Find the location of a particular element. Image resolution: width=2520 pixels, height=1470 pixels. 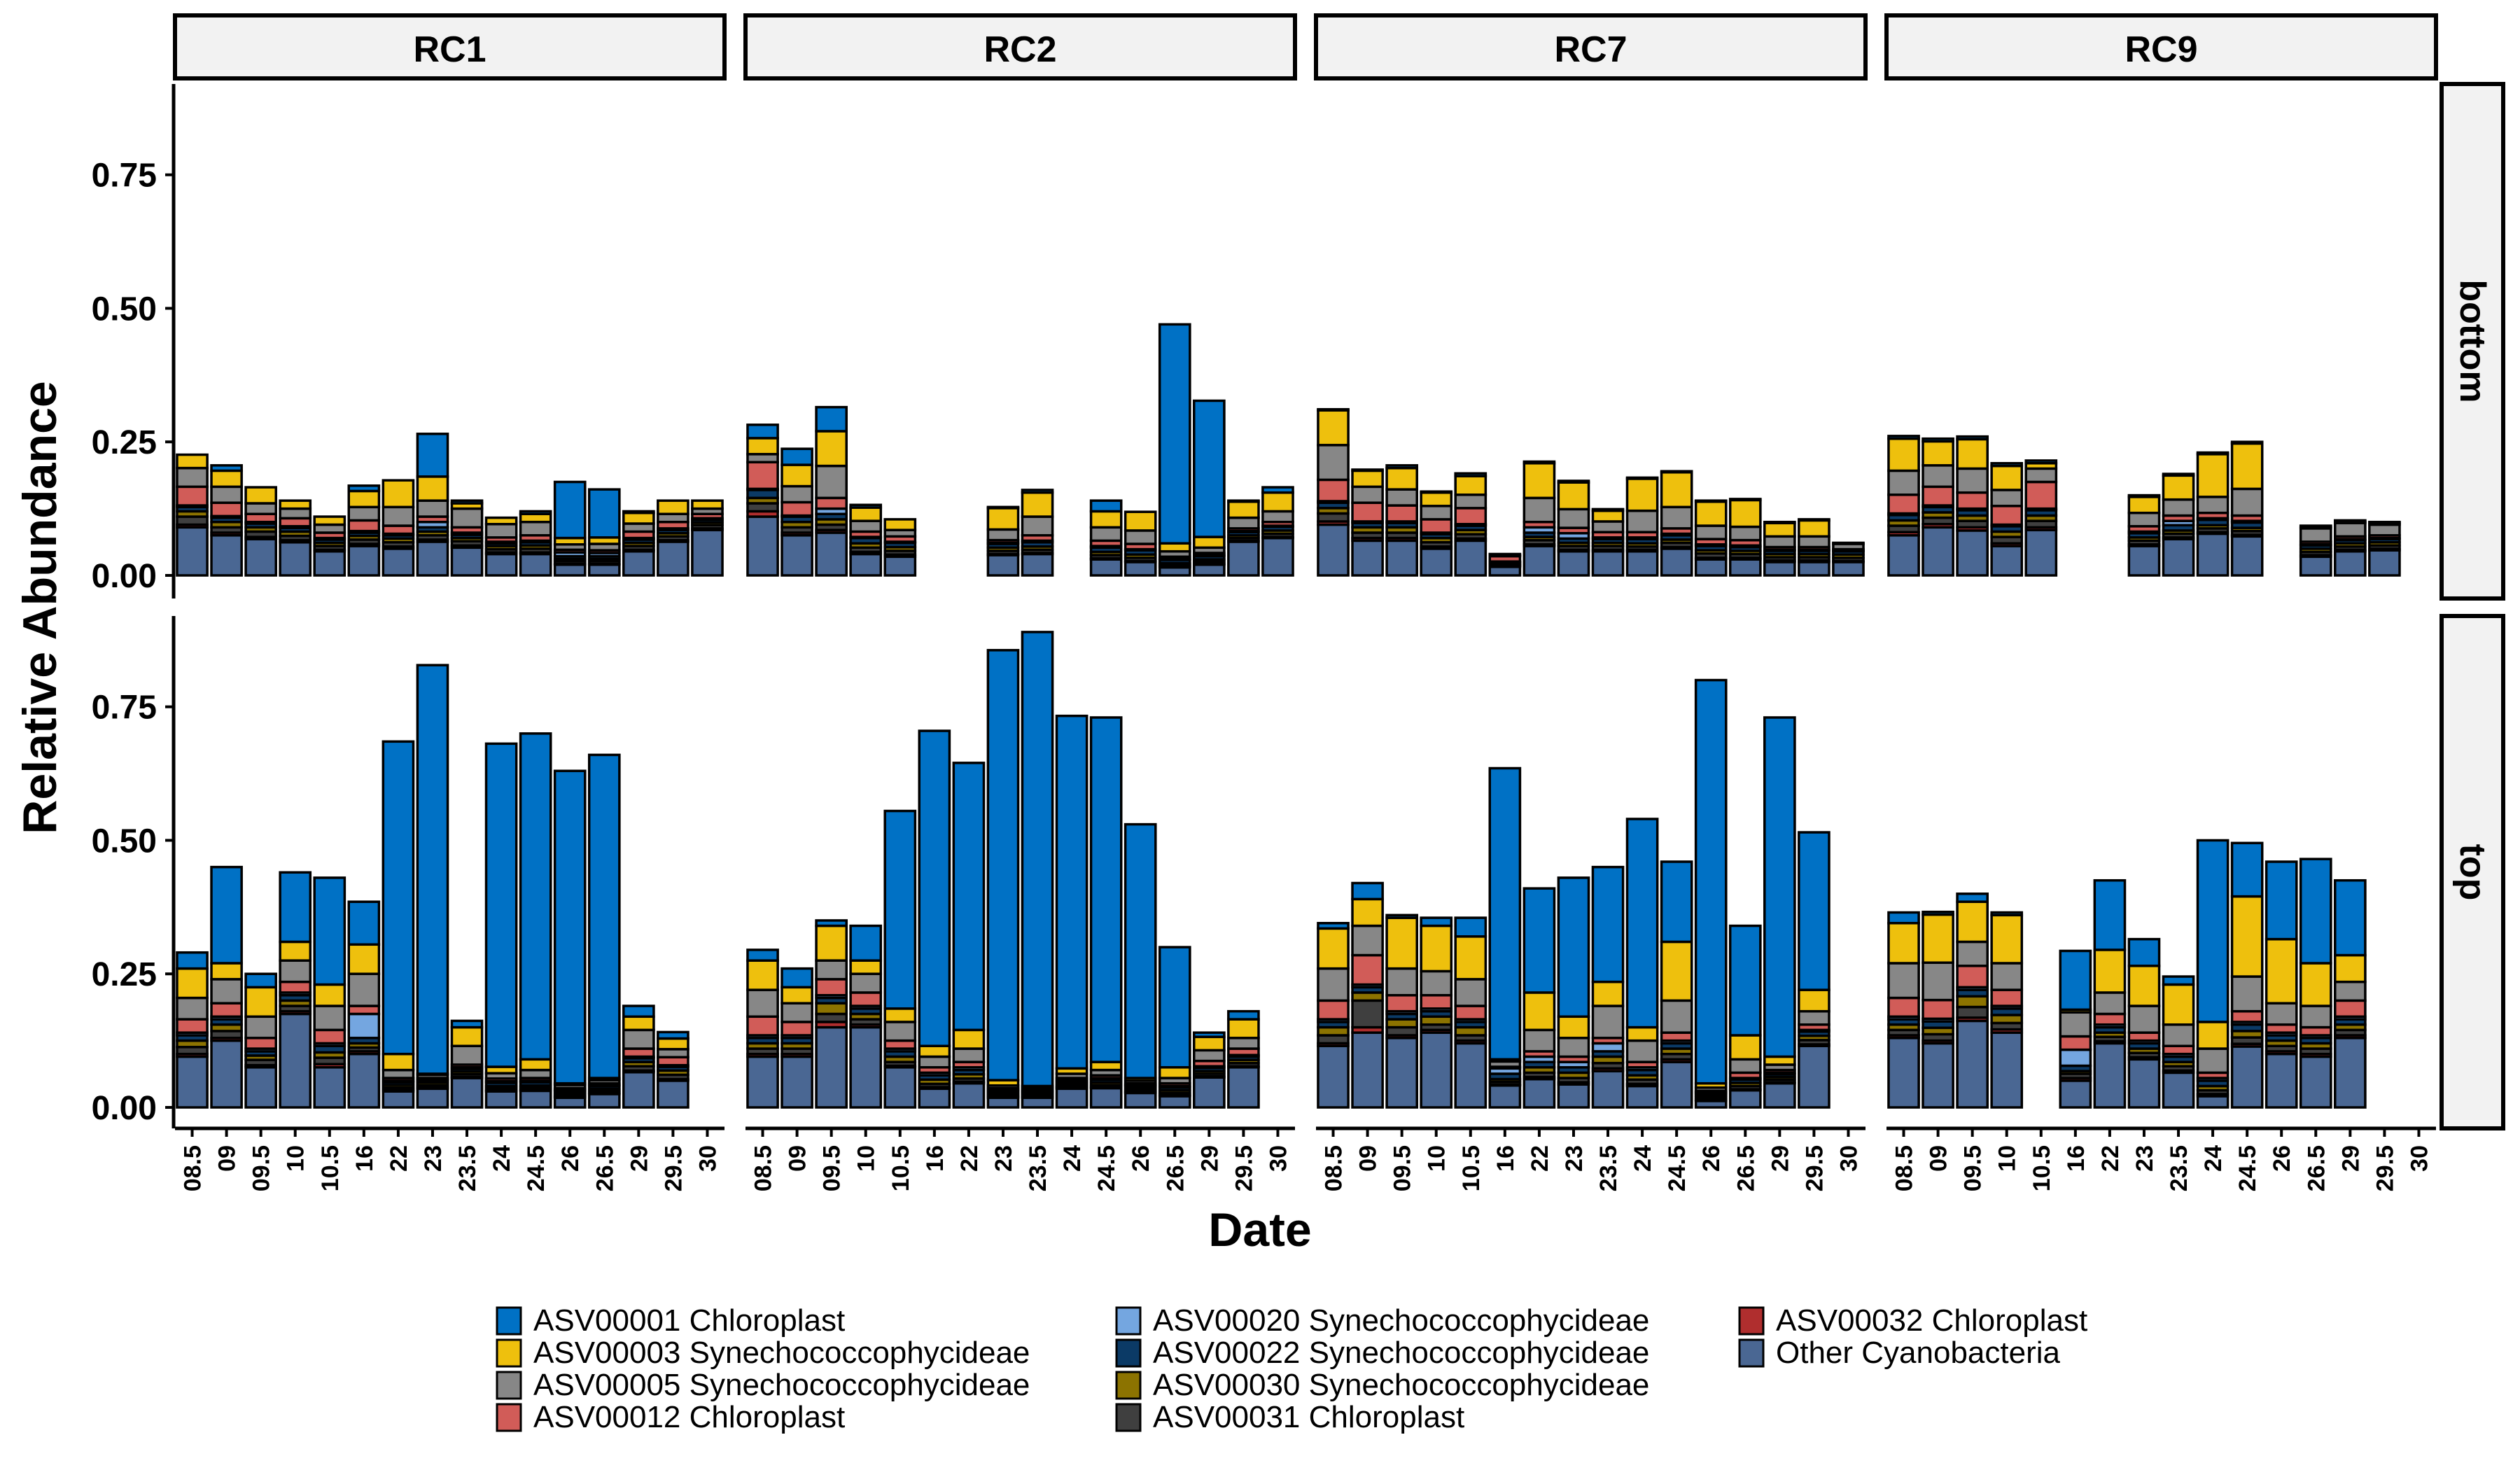

legend-item-label: ASV00022 Synechococcophycideae is located at coordinates (1401, 1353).